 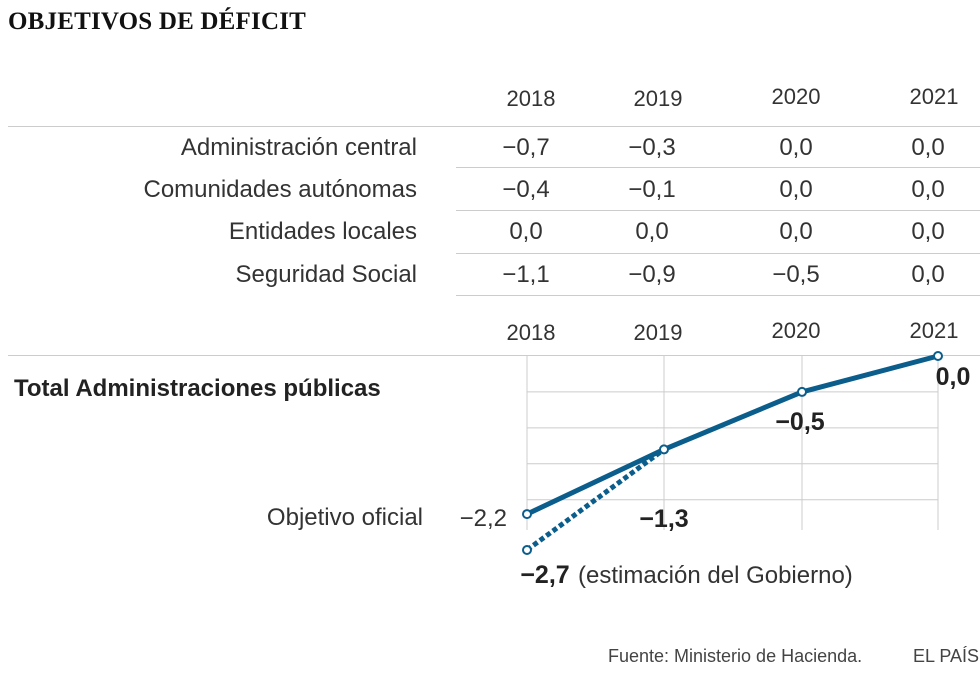 What do you see at coordinates (796, 96) in the screenshot?
I see `table-year-header: 2020` at bounding box center [796, 96].